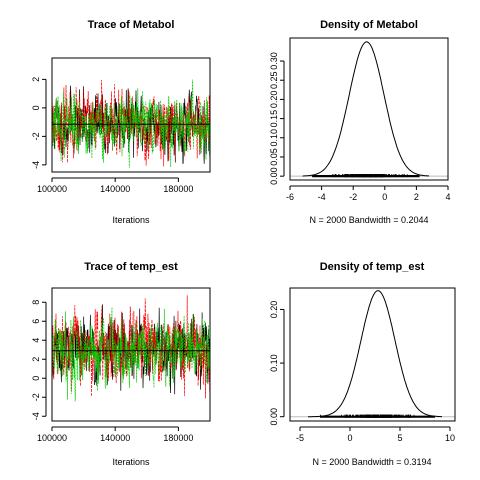 The height and width of the screenshot is (480, 480). Describe the element at coordinates (39, 123) in the screenshot. I see `y-axis: -4 -2 0 2` at that location.